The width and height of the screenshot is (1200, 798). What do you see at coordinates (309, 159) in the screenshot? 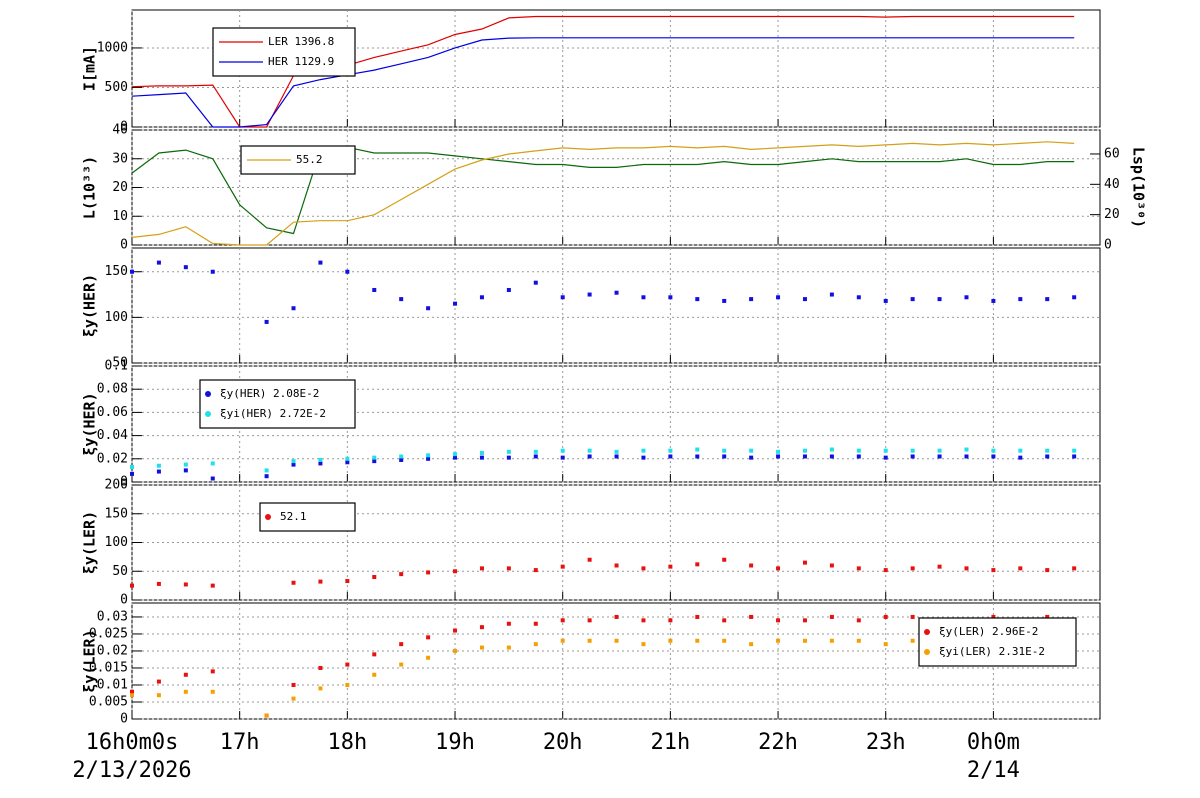
I see `legend-label: 55.2` at bounding box center [309, 159].